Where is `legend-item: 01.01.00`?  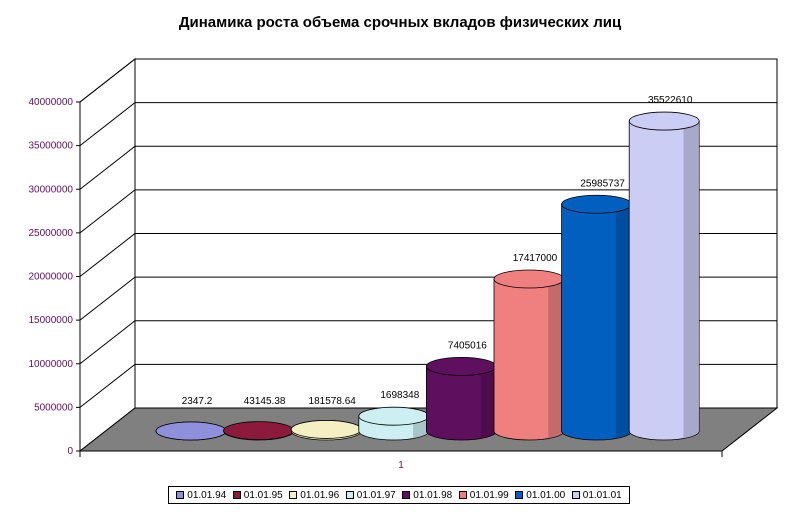
legend-item: 01.01.00 is located at coordinates (540, 495).